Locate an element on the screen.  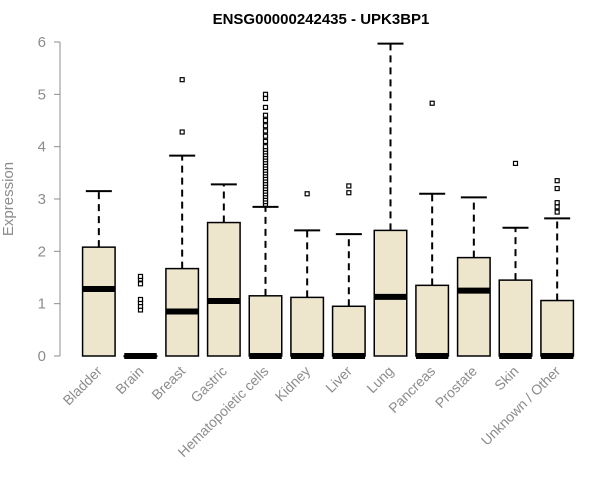
x-tick-label: Breast is located at coordinates (168, 383).